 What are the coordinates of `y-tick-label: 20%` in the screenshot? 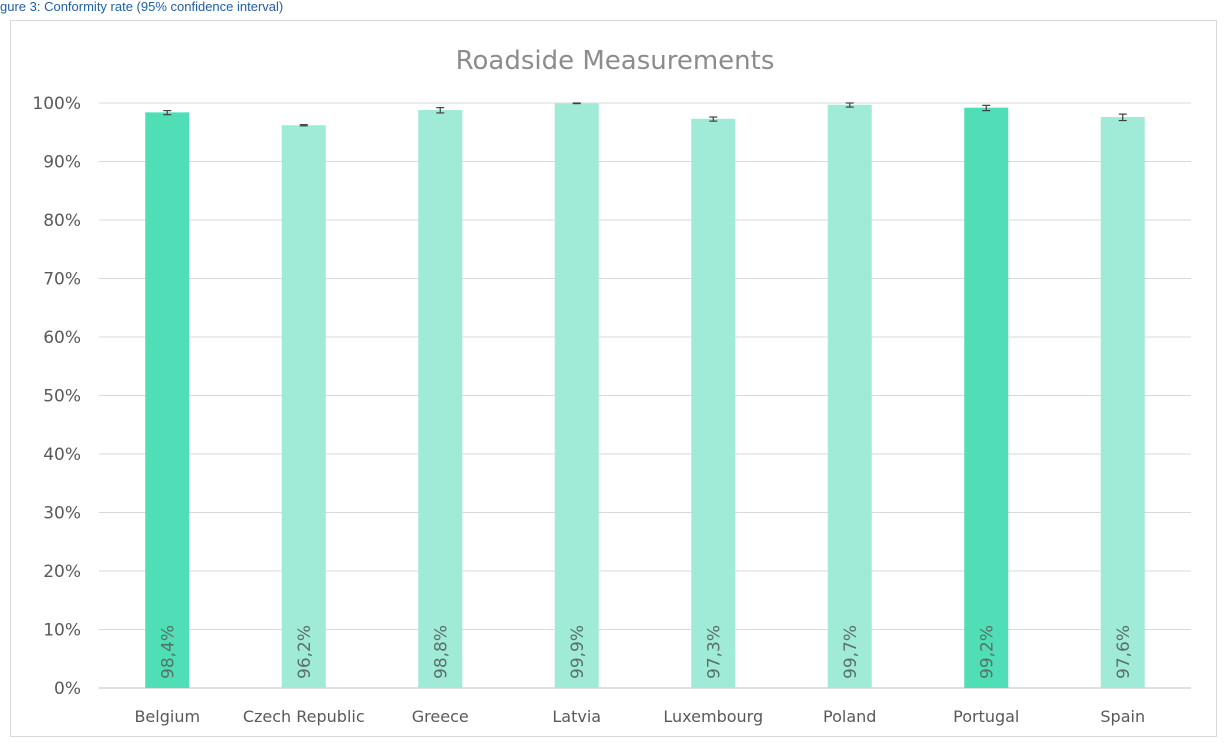 It's located at (62, 572).